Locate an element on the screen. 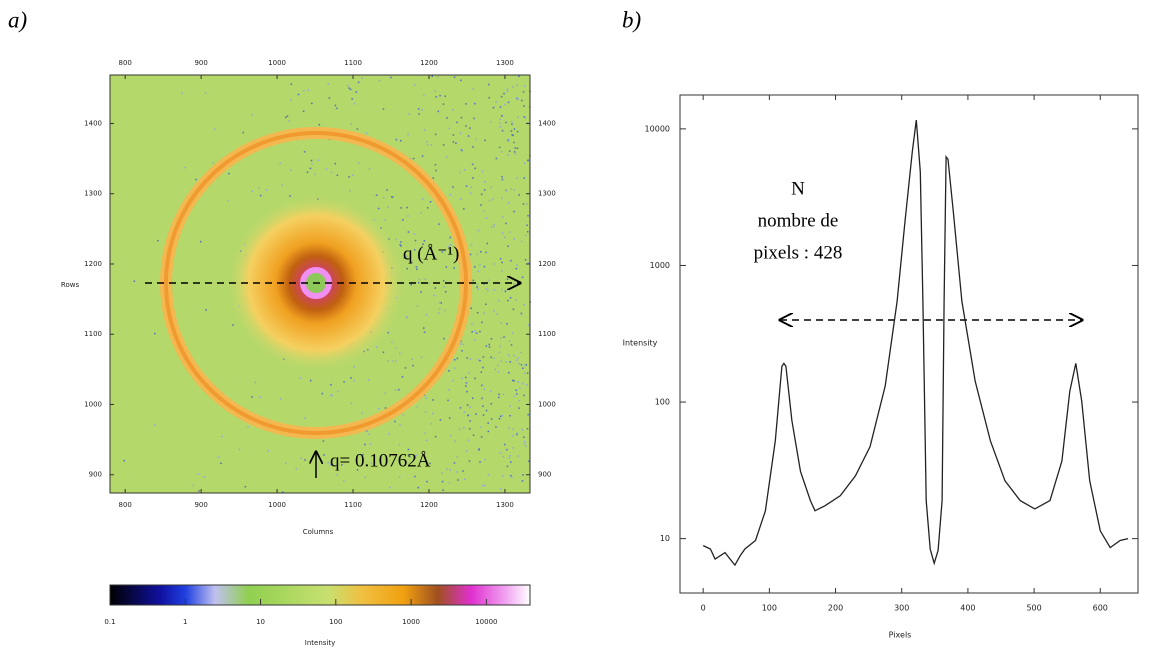 Image resolution: width=1153 pixels, height=654 pixels. colorbar-tick-label: 0.1 is located at coordinates (109, 622).